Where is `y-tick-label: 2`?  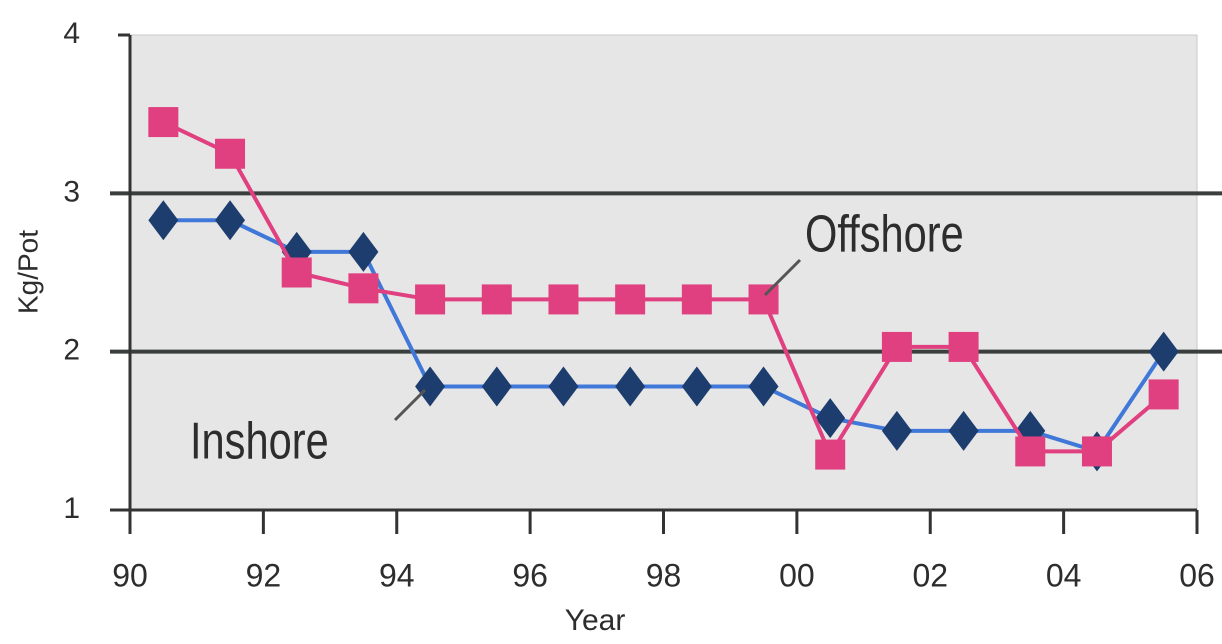 y-tick-label: 2 is located at coordinates (71, 350).